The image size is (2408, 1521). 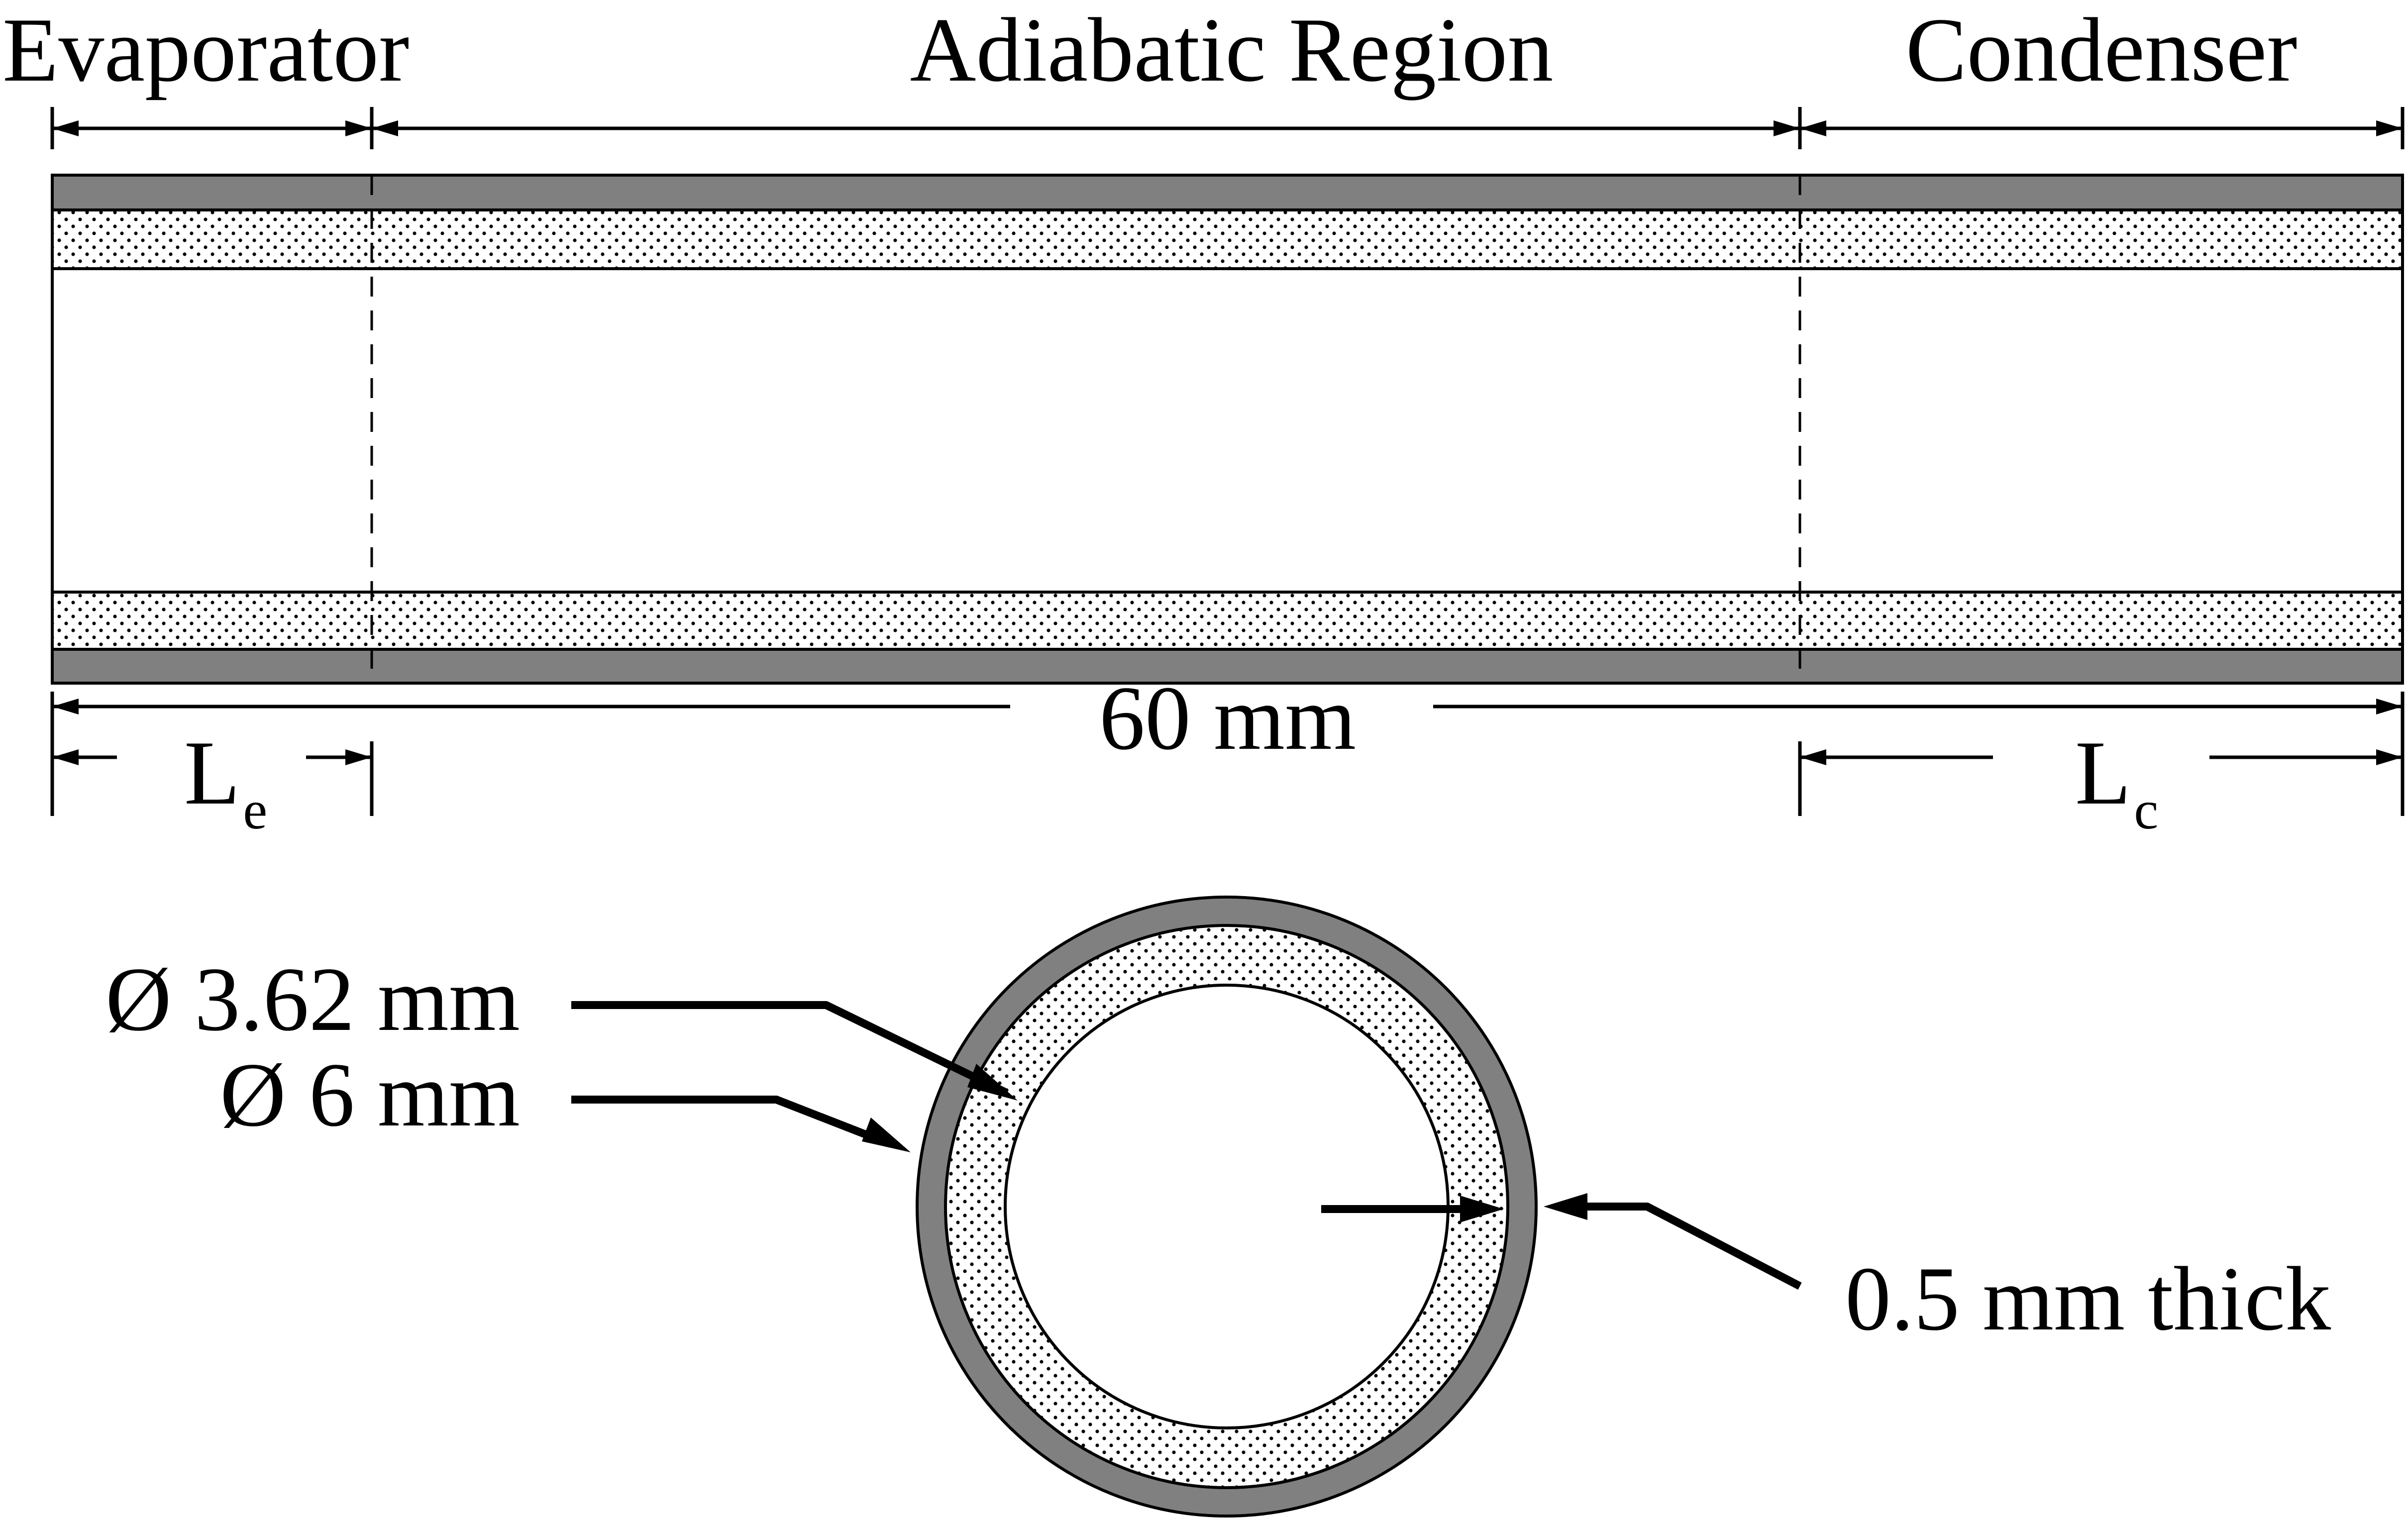 What do you see at coordinates (2088, 1298) in the screenshot?
I see `wall-thickness-label: 0.5 mm thick` at bounding box center [2088, 1298].